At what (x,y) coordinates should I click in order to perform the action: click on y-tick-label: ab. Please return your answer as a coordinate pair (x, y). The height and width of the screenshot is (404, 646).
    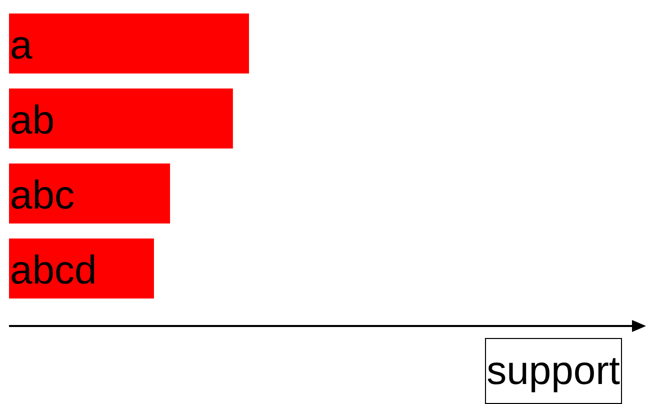
    Looking at the image, I should click on (32, 120).